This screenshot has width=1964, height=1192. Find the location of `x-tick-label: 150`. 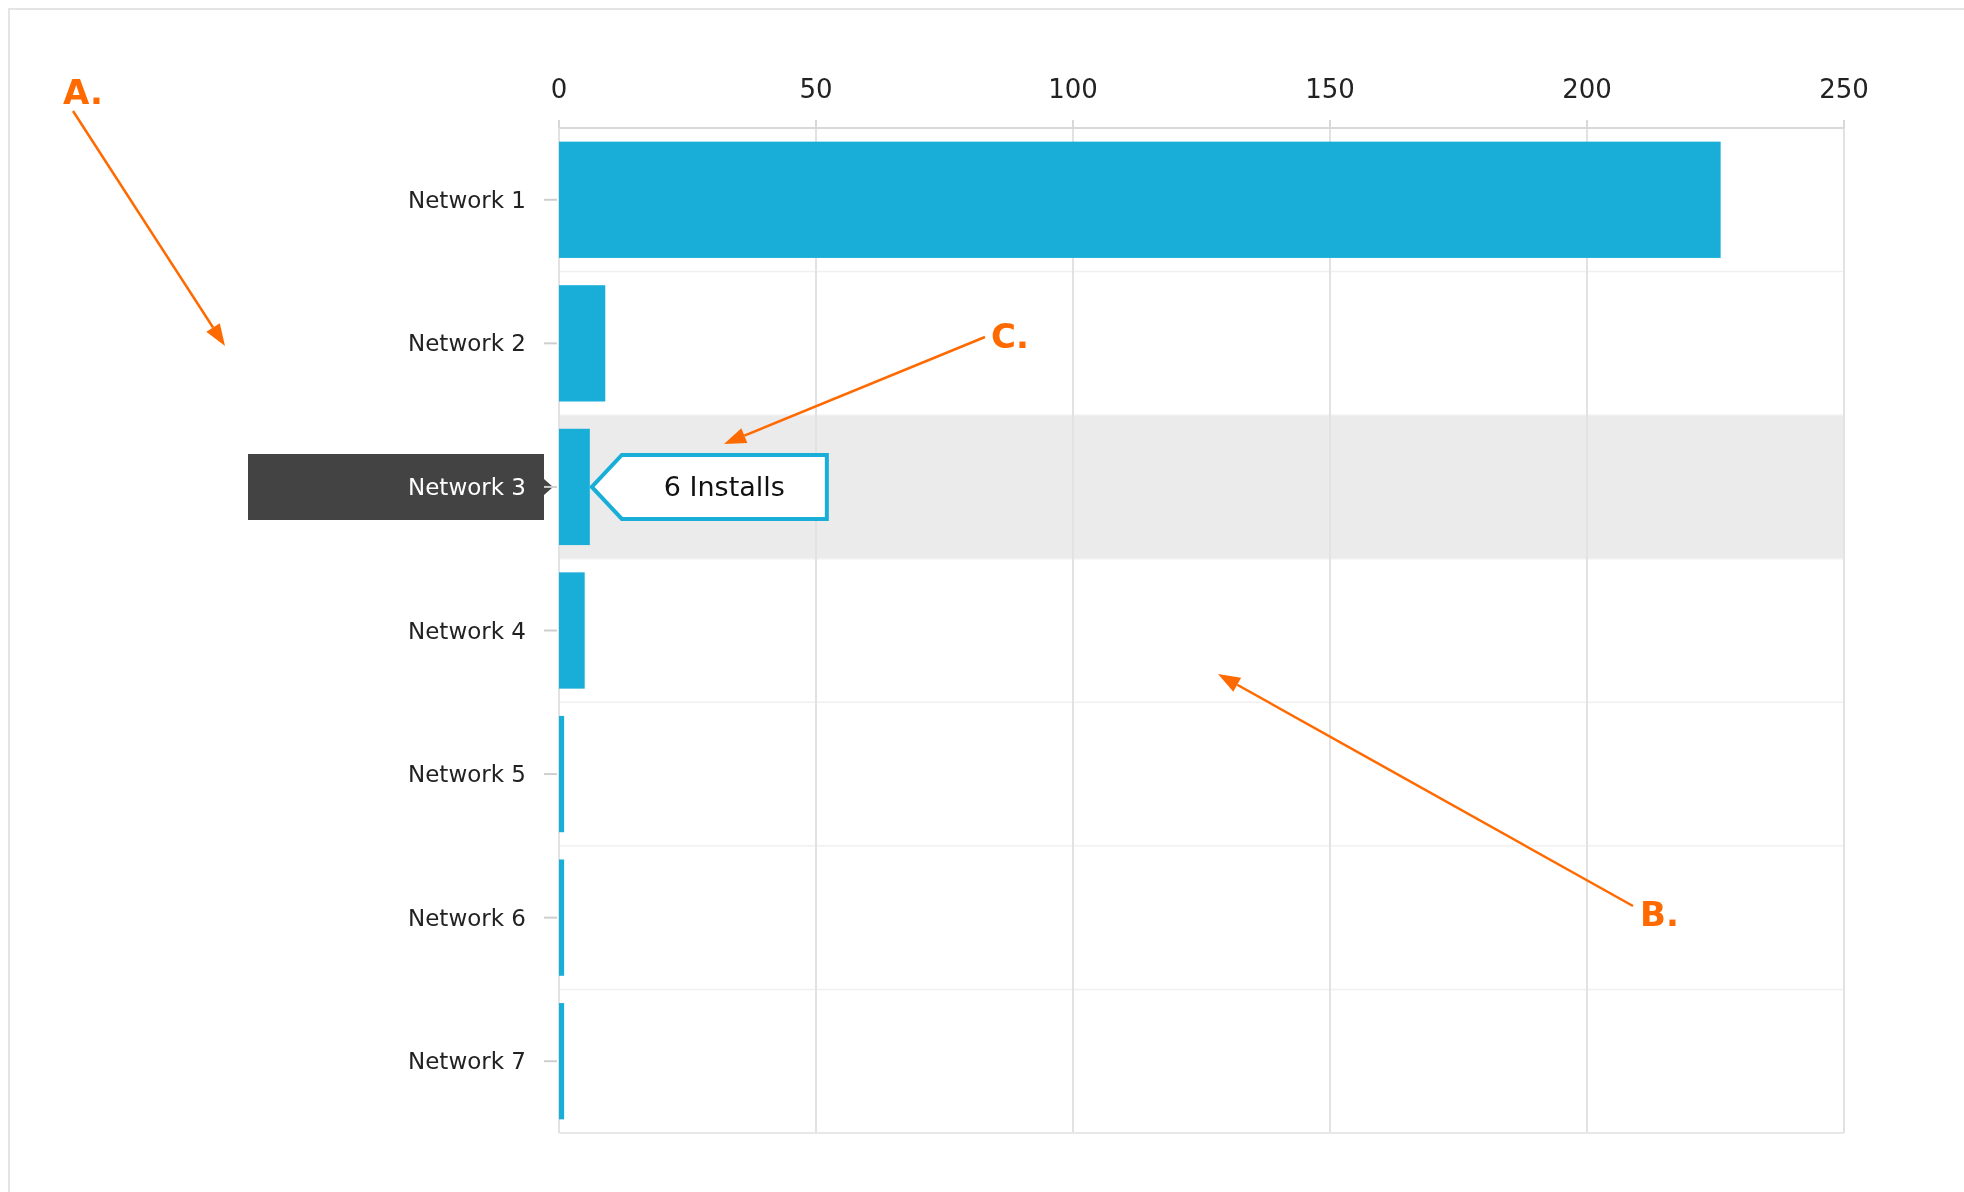

x-tick-label: 150 is located at coordinates (1330, 89).